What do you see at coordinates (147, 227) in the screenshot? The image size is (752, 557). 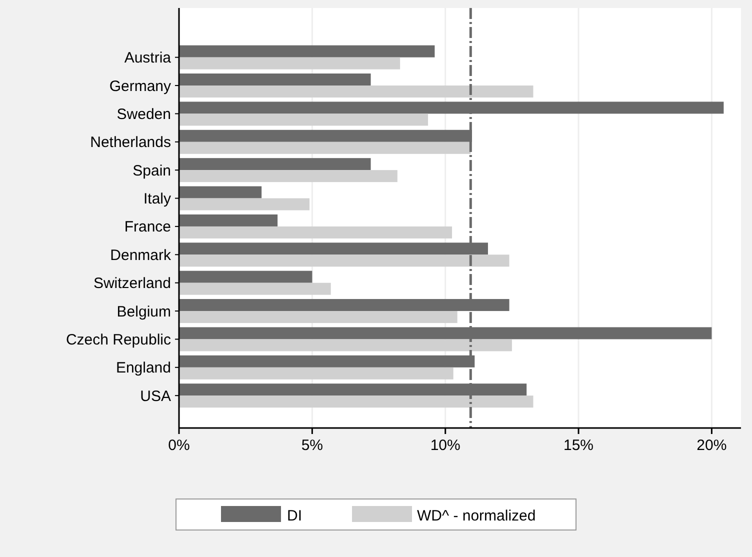 I see `y-tick-label: France` at bounding box center [147, 227].